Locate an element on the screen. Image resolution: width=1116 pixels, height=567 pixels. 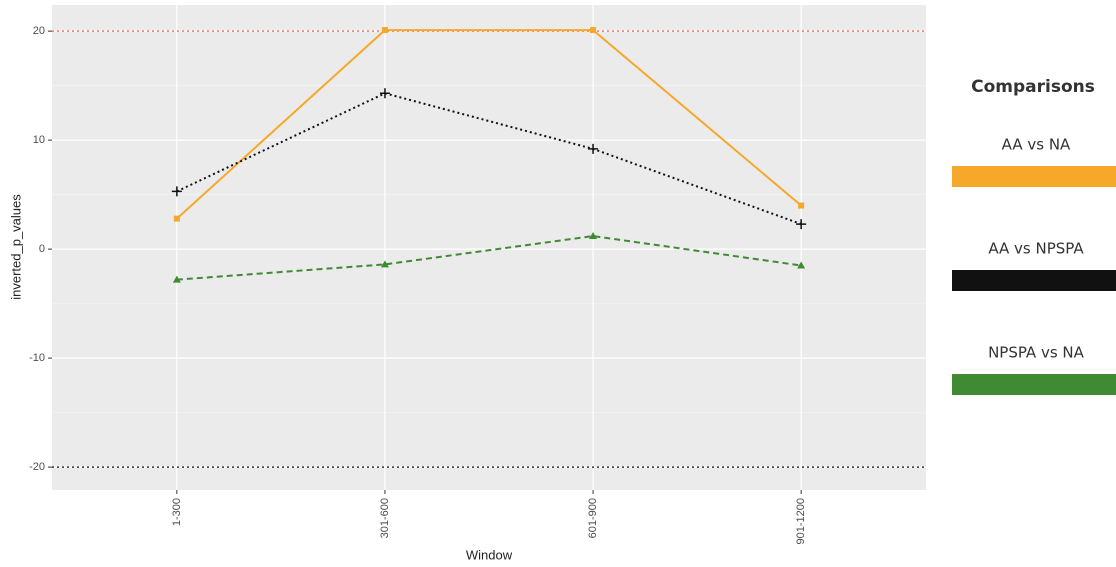
legend-label: NPSPA vs NA is located at coordinates (1036, 353).